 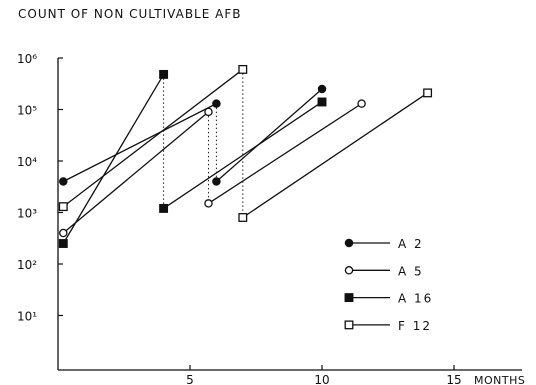 I want to click on dotted-drop-lines, so click(x=203, y=143).